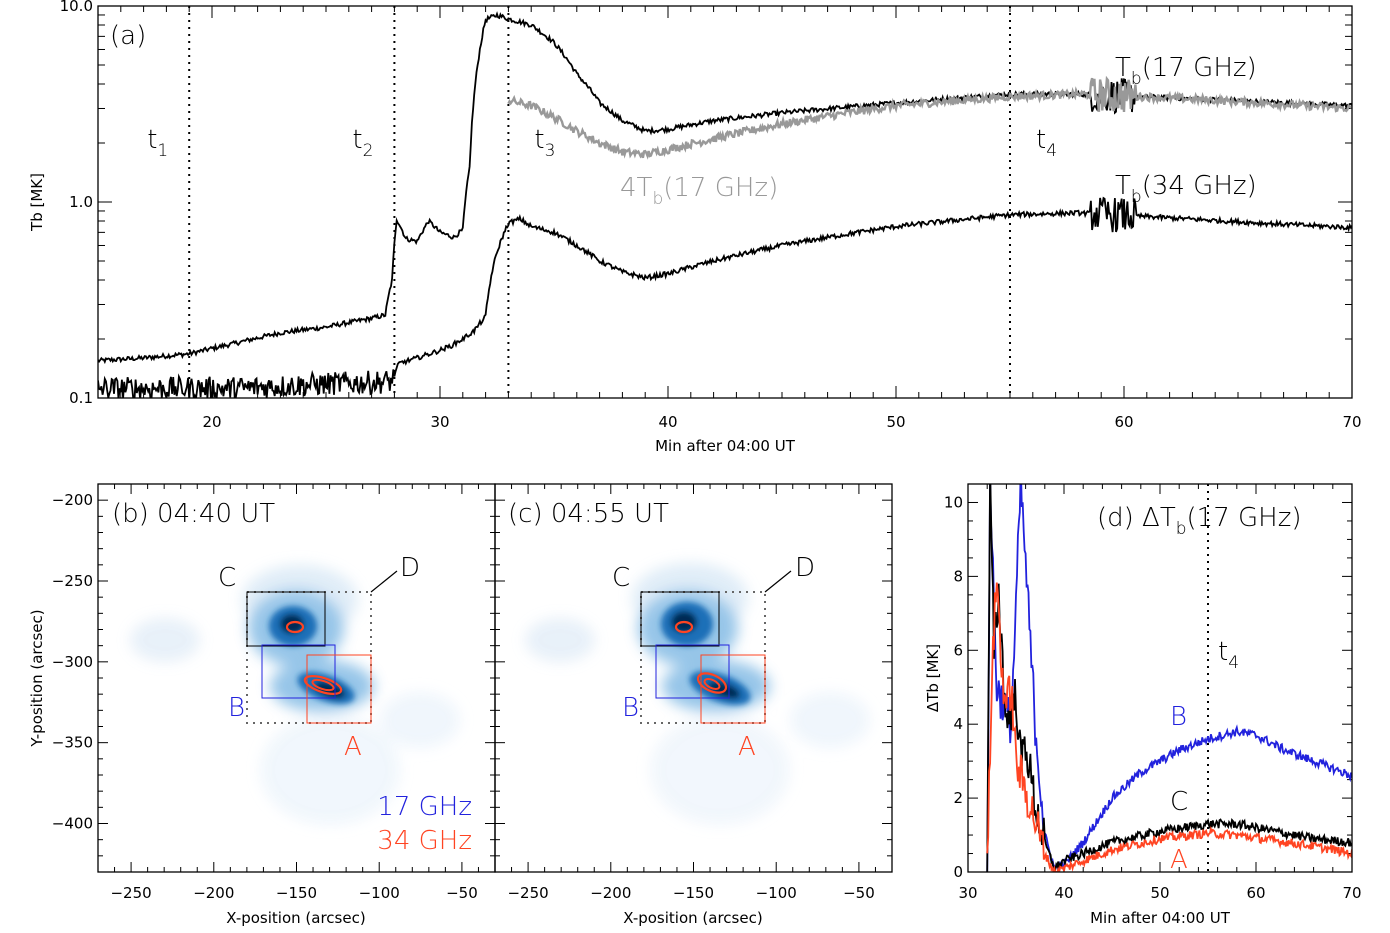 This screenshot has width=1390, height=933. I want to click on panel-d-frame, so click(1160, 678).